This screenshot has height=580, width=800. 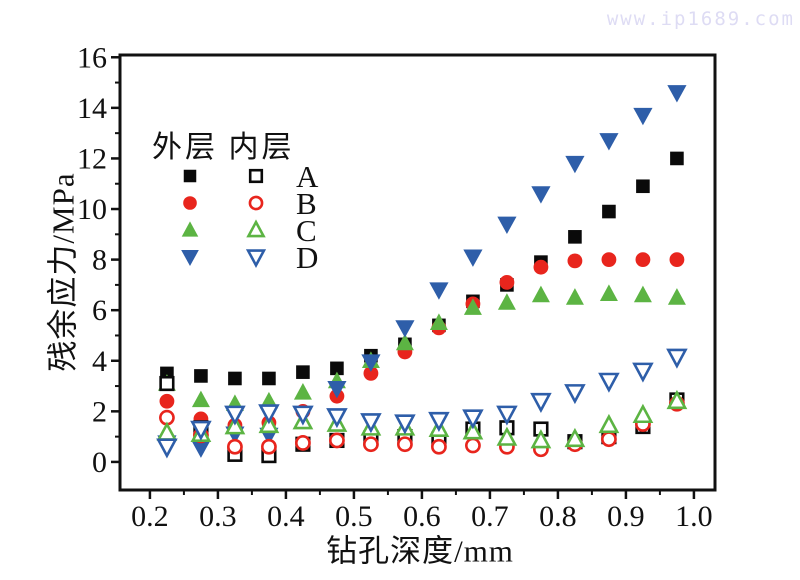 What do you see at coordinates (306, 230) in the screenshot?
I see `legend-label-C: C` at bounding box center [306, 230].